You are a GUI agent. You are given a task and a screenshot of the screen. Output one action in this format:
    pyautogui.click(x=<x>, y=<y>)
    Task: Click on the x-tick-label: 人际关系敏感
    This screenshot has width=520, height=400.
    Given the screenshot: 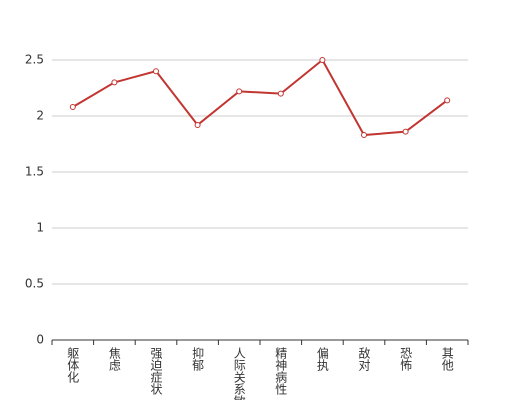 What is the action you would take?
    pyautogui.click(x=239, y=373)
    